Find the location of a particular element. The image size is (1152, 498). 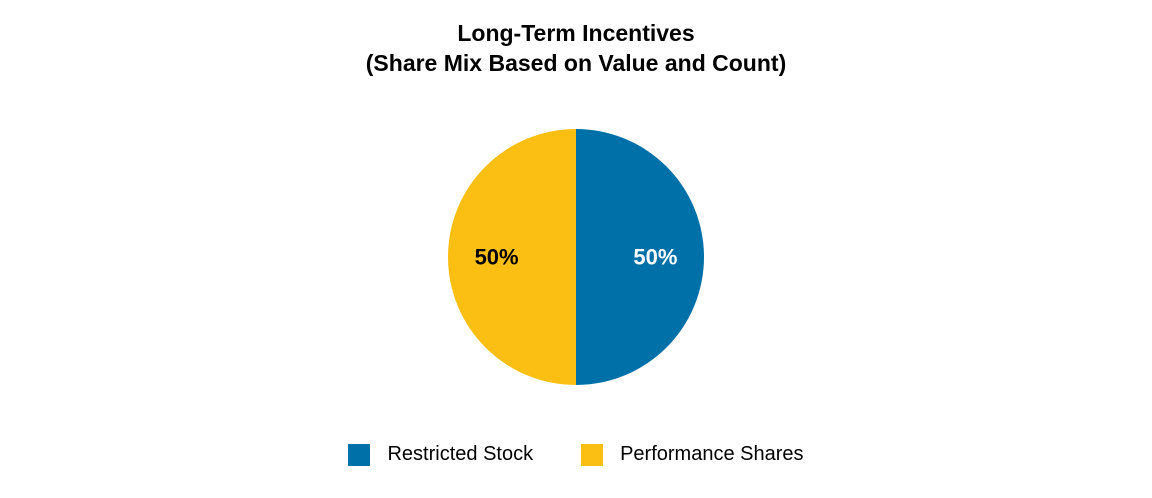

legend-swatch-performance-shares is located at coordinates (592, 454).